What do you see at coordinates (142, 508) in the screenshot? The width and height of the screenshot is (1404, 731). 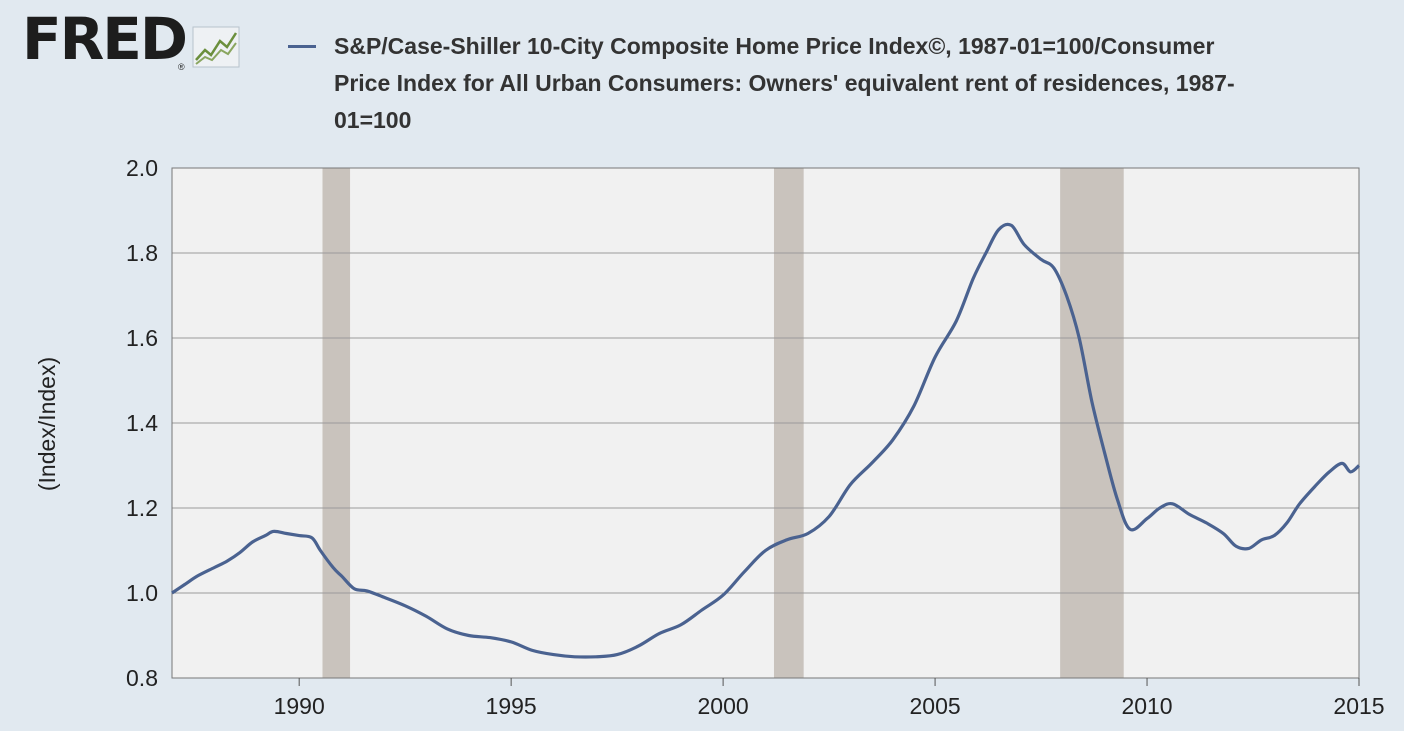 I see `y-tick-label: 1.2` at bounding box center [142, 508].